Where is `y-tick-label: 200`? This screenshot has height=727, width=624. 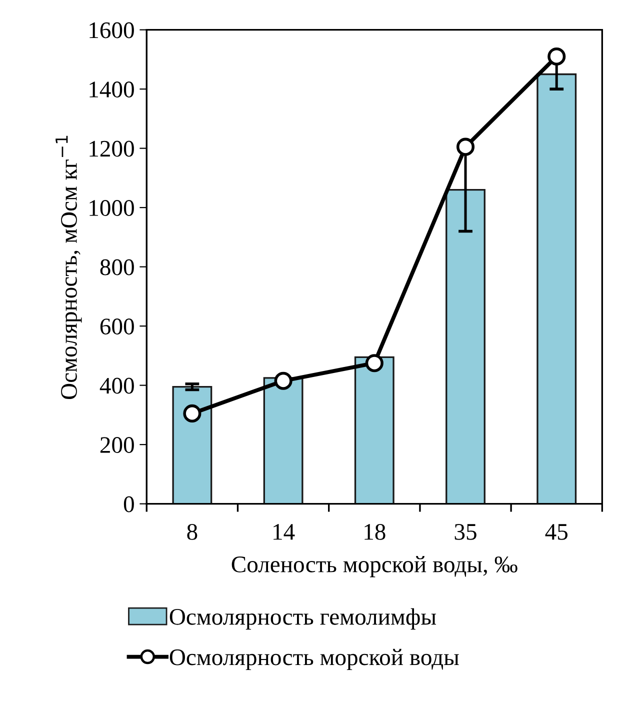
y-tick-label: 200 is located at coordinates (117, 445).